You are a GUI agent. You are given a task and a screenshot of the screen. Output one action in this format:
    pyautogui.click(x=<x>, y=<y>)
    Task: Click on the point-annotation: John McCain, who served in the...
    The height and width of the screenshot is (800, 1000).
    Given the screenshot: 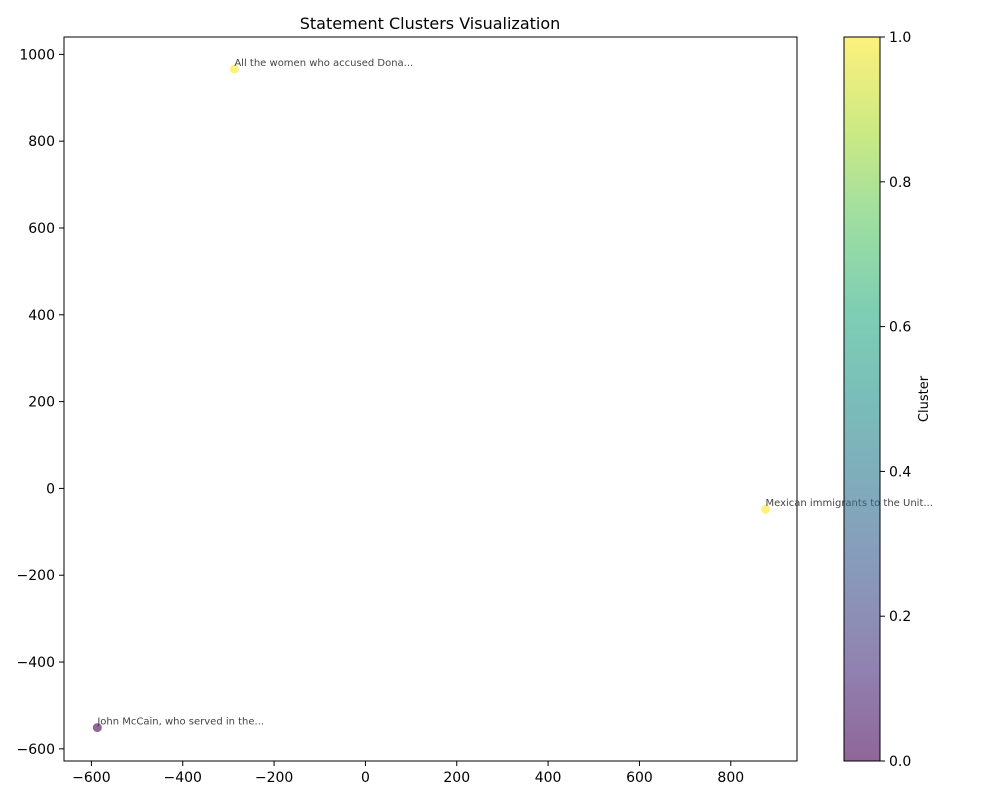 What is the action you would take?
    pyautogui.click(x=180, y=722)
    